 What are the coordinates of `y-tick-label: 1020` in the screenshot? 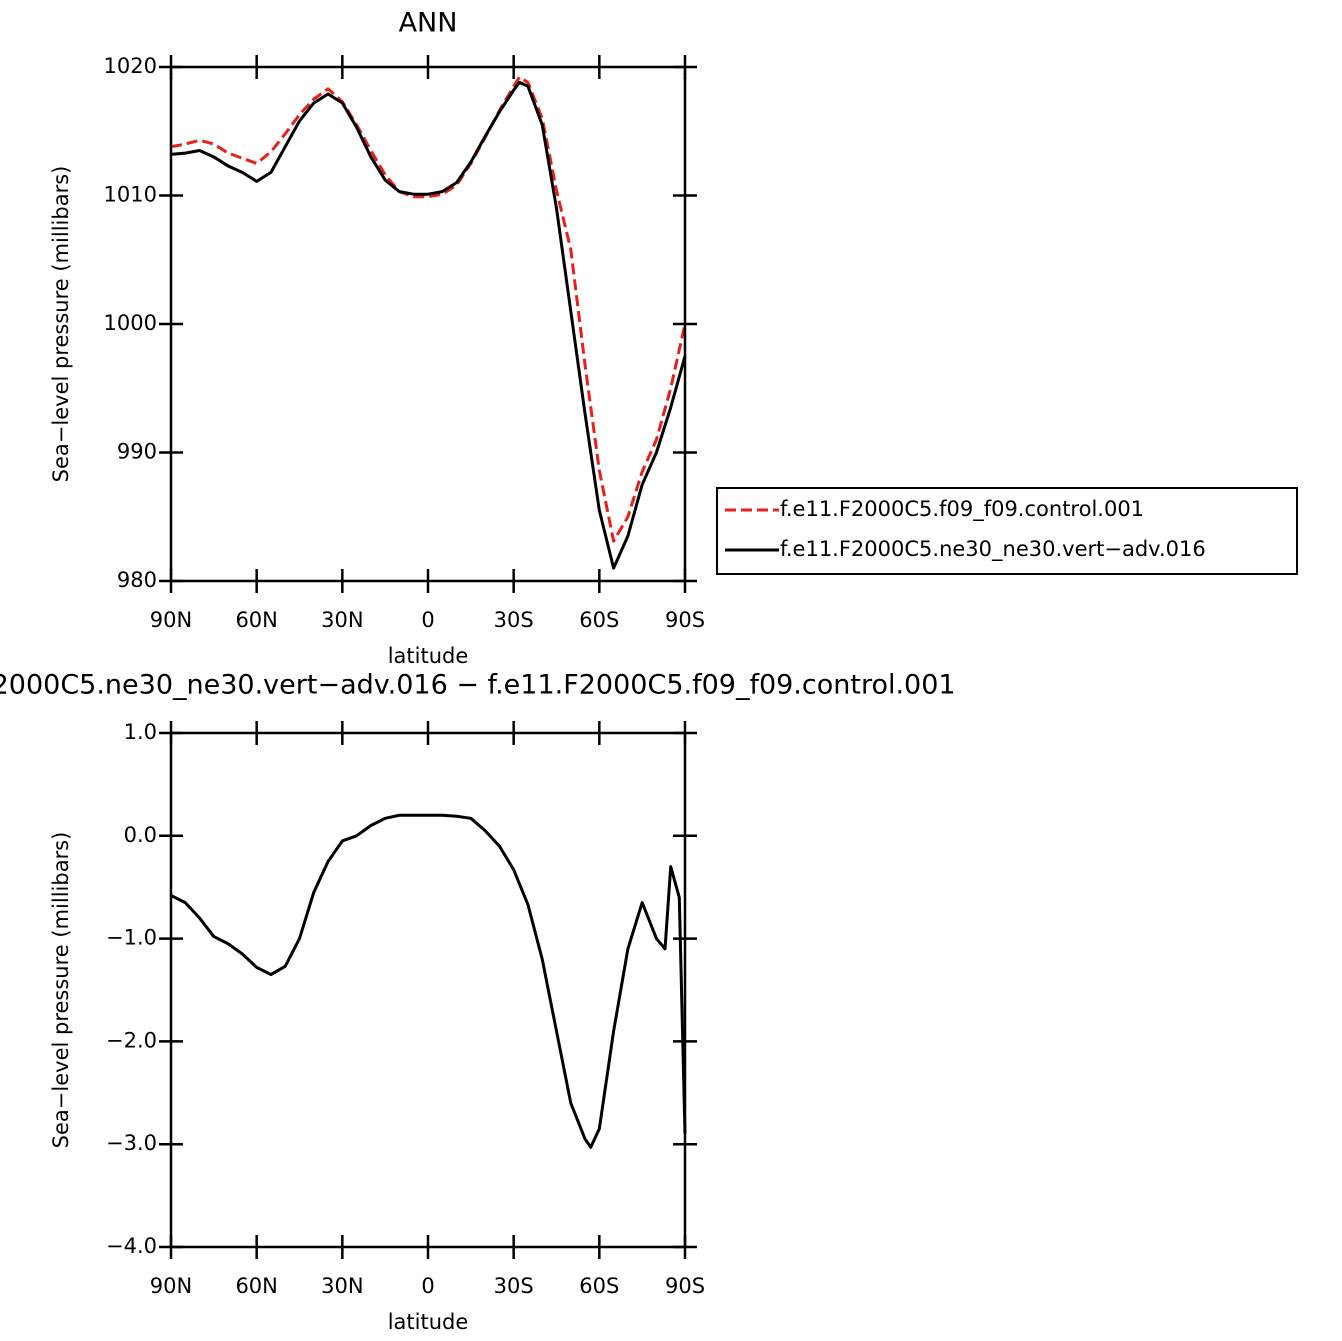 It's located at (130, 66).